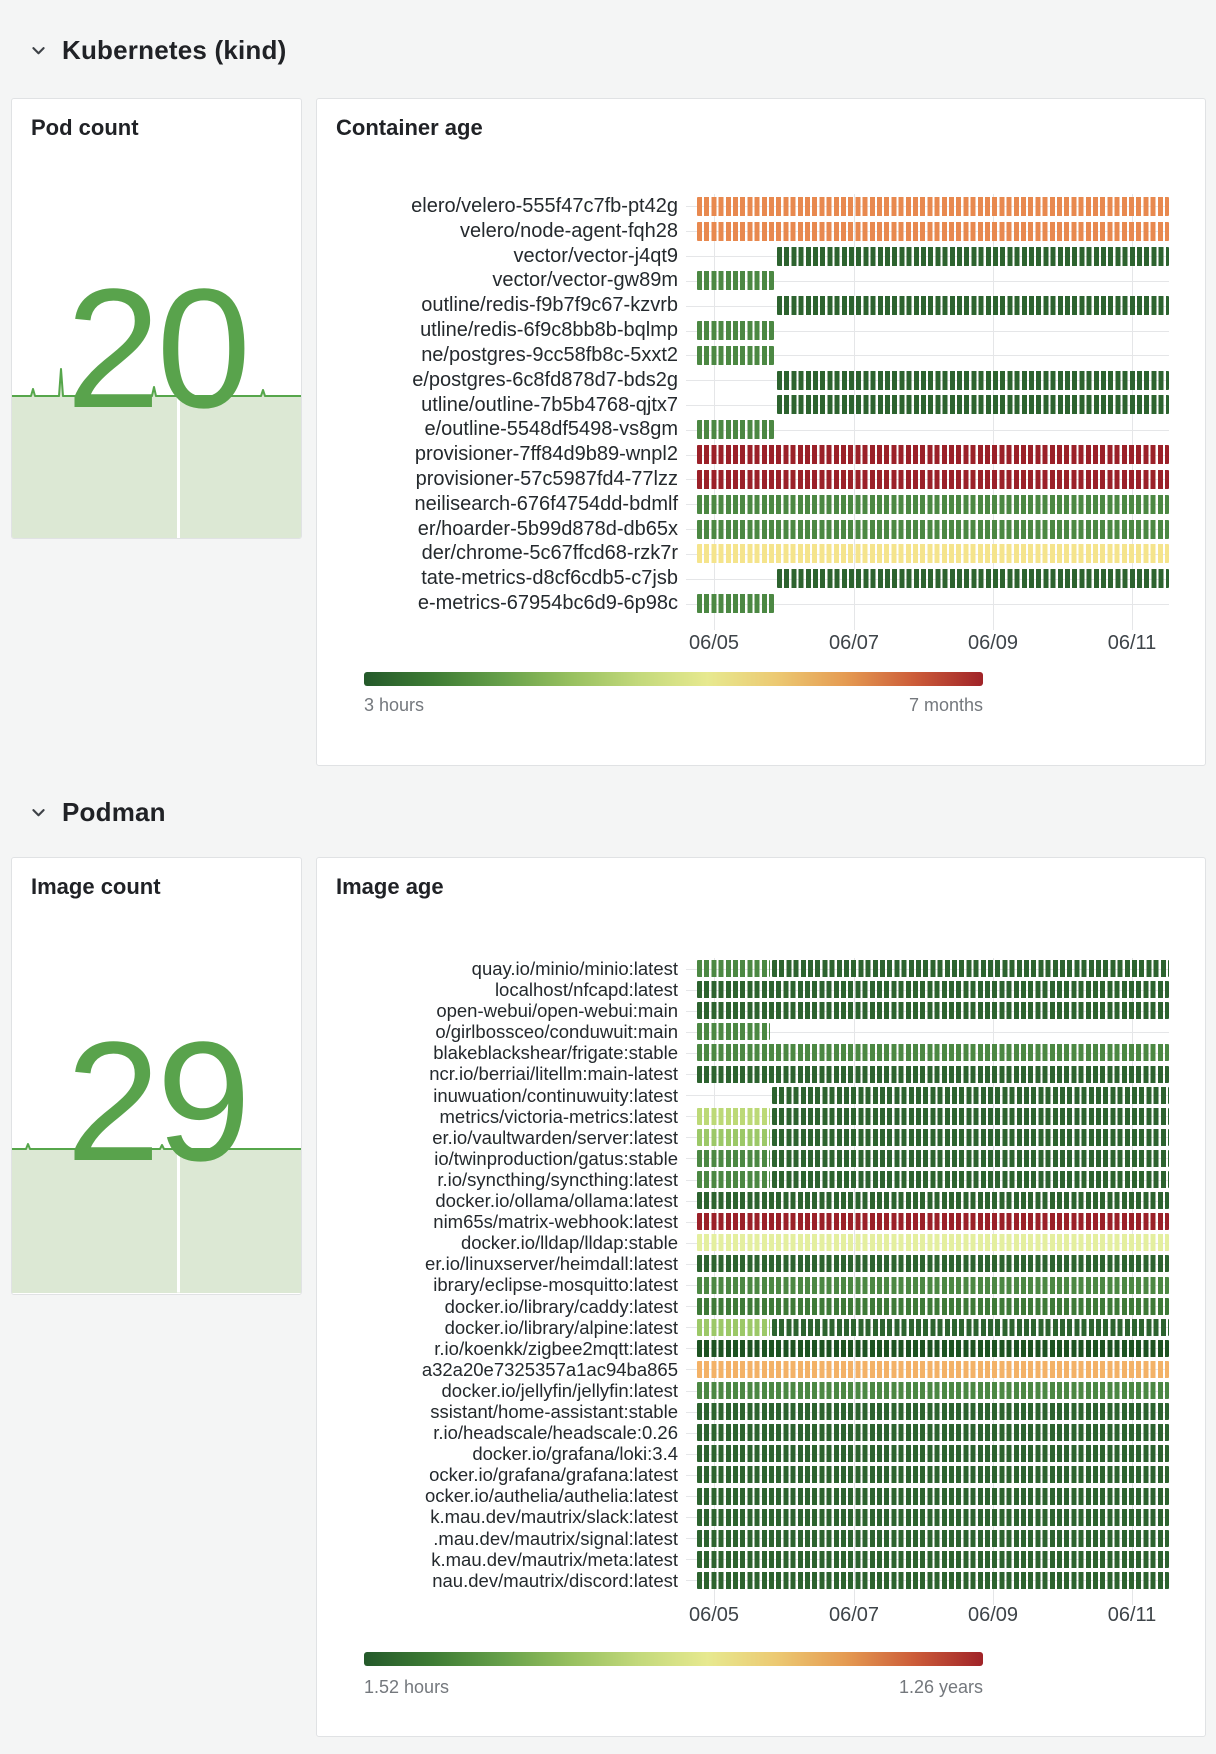 The width and height of the screenshot is (1216, 1754). I want to click on row-label: docker.io/grafana/loki:3.4, so click(575, 1454).